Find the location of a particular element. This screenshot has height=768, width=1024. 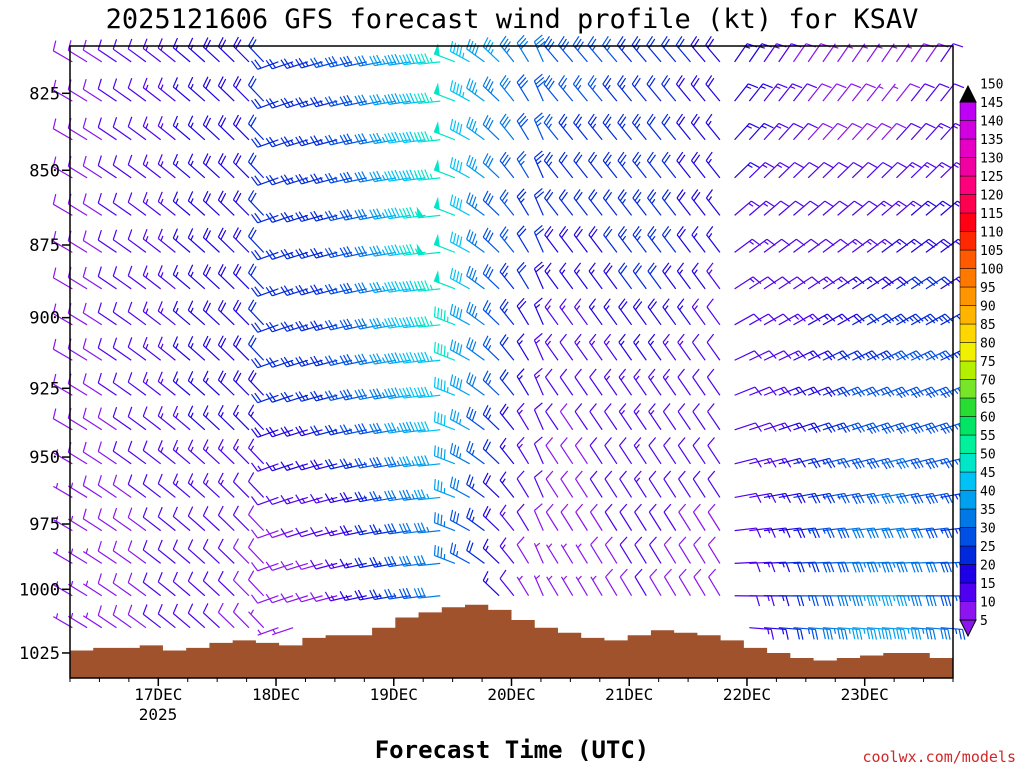

y-tick-label: 975 is located at coordinates (44, 525).